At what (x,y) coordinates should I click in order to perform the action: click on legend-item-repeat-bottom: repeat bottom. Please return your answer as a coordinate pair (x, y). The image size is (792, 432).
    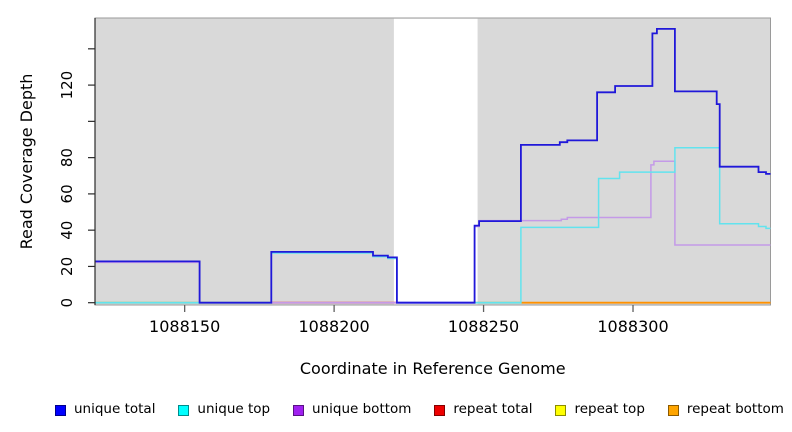
    Looking at the image, I should click on (725, 409).